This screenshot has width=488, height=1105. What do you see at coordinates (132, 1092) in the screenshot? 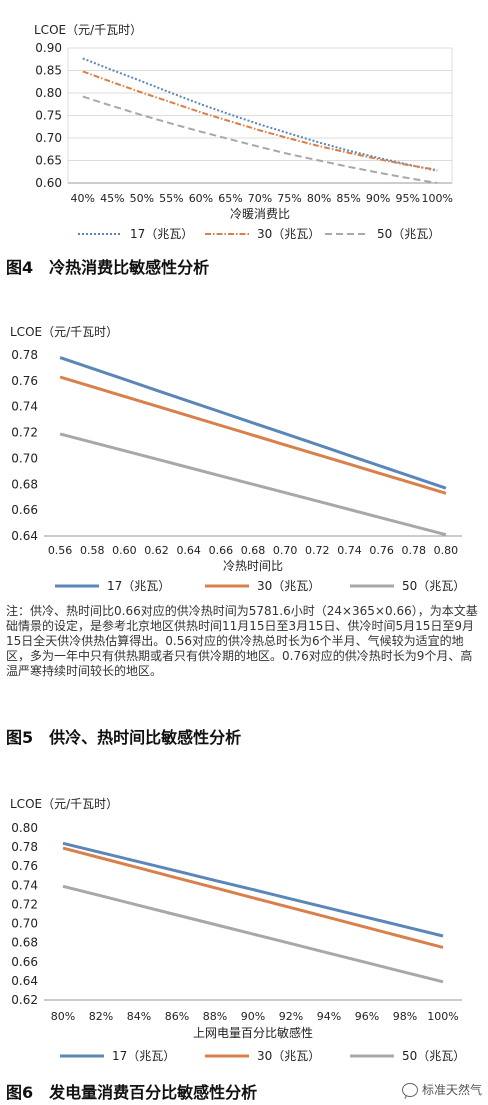
I see `figure-6-caption: 图6 发电量消费百分比敏感性分析` at bounding box center [132, 1092].